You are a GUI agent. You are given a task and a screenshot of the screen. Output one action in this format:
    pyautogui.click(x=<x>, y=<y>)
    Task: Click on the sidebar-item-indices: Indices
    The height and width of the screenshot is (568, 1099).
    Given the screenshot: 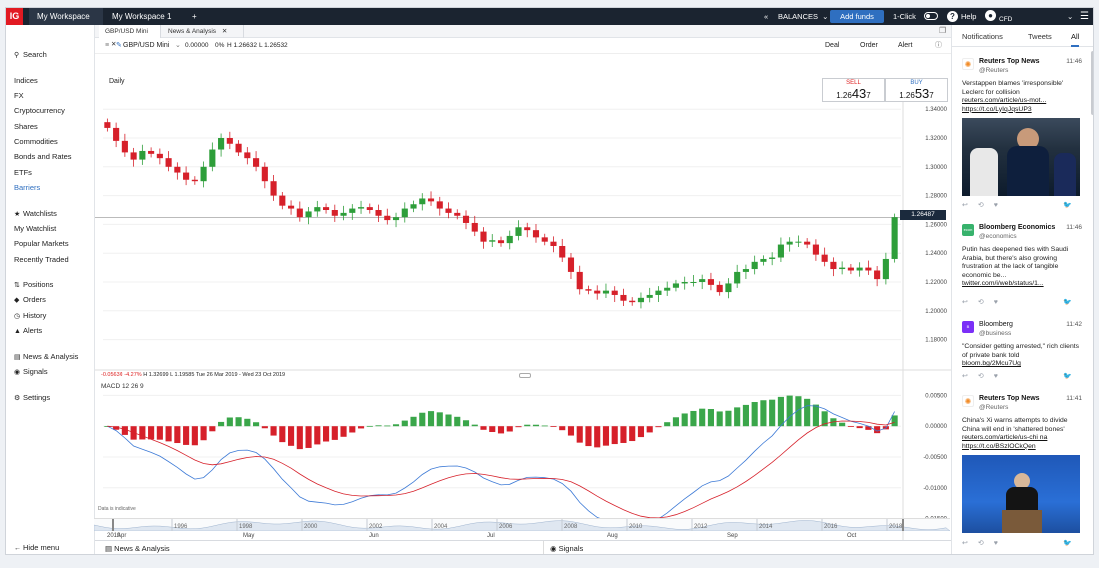 What is the action you would take?
    pyautogui.click(x=26, y=80)
    